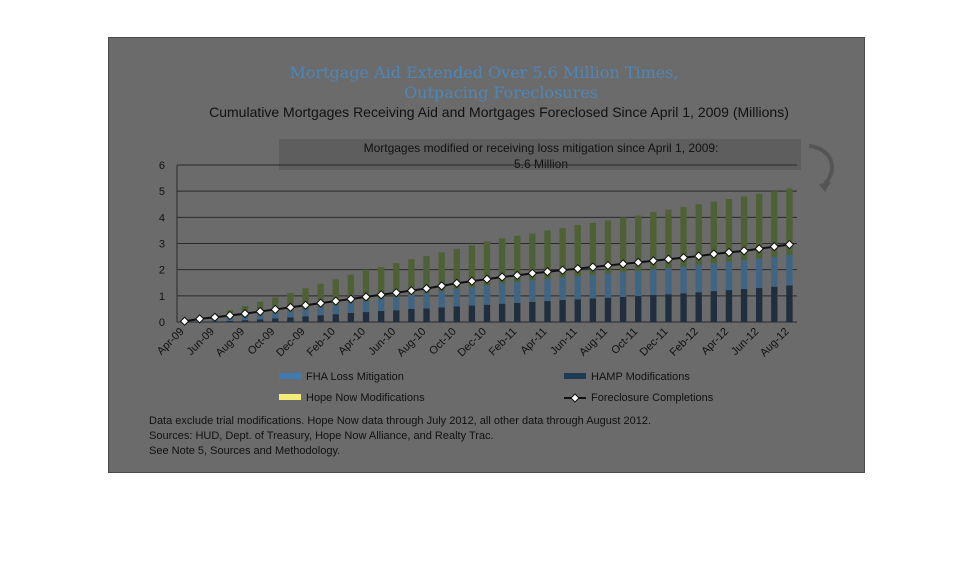  What do you see at coordinates (162, 166) in the screenshot?
I see `y-tick-label: 6` at bounding box center [162, 166].